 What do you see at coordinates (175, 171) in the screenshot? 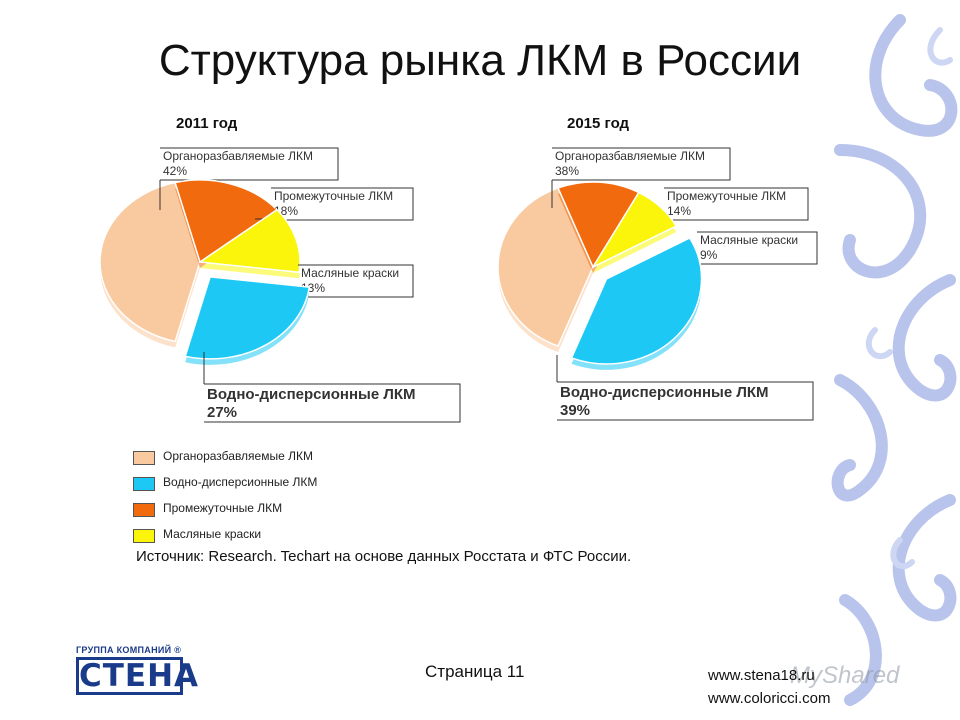
I see `slice-value-label: 42%` at bounding box center [175, 171].